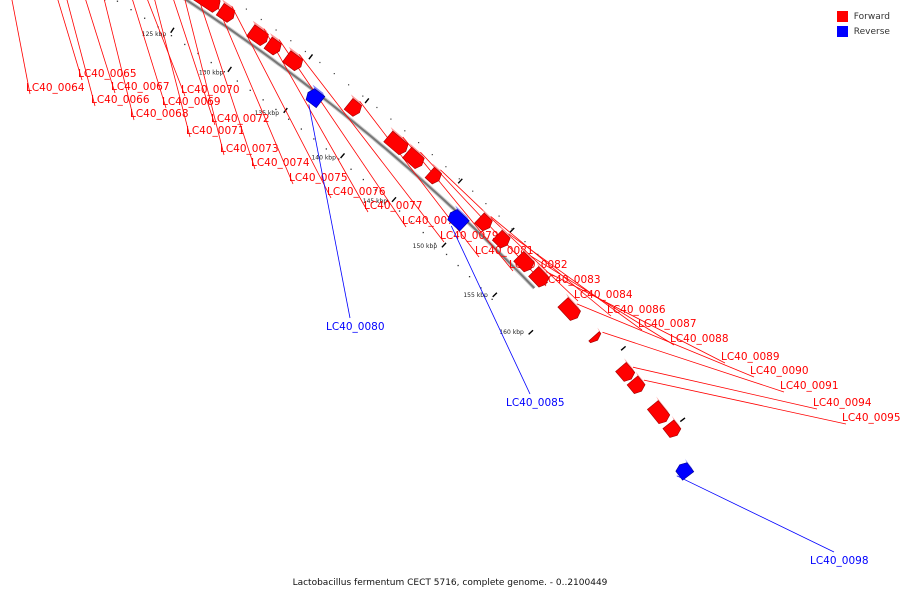 This screenshot has width=900, height=600. What do you see at coordinates (249, 149) in the screenshot?
I see `gene-label: LC40_0073` at bounding box center [249, 149].